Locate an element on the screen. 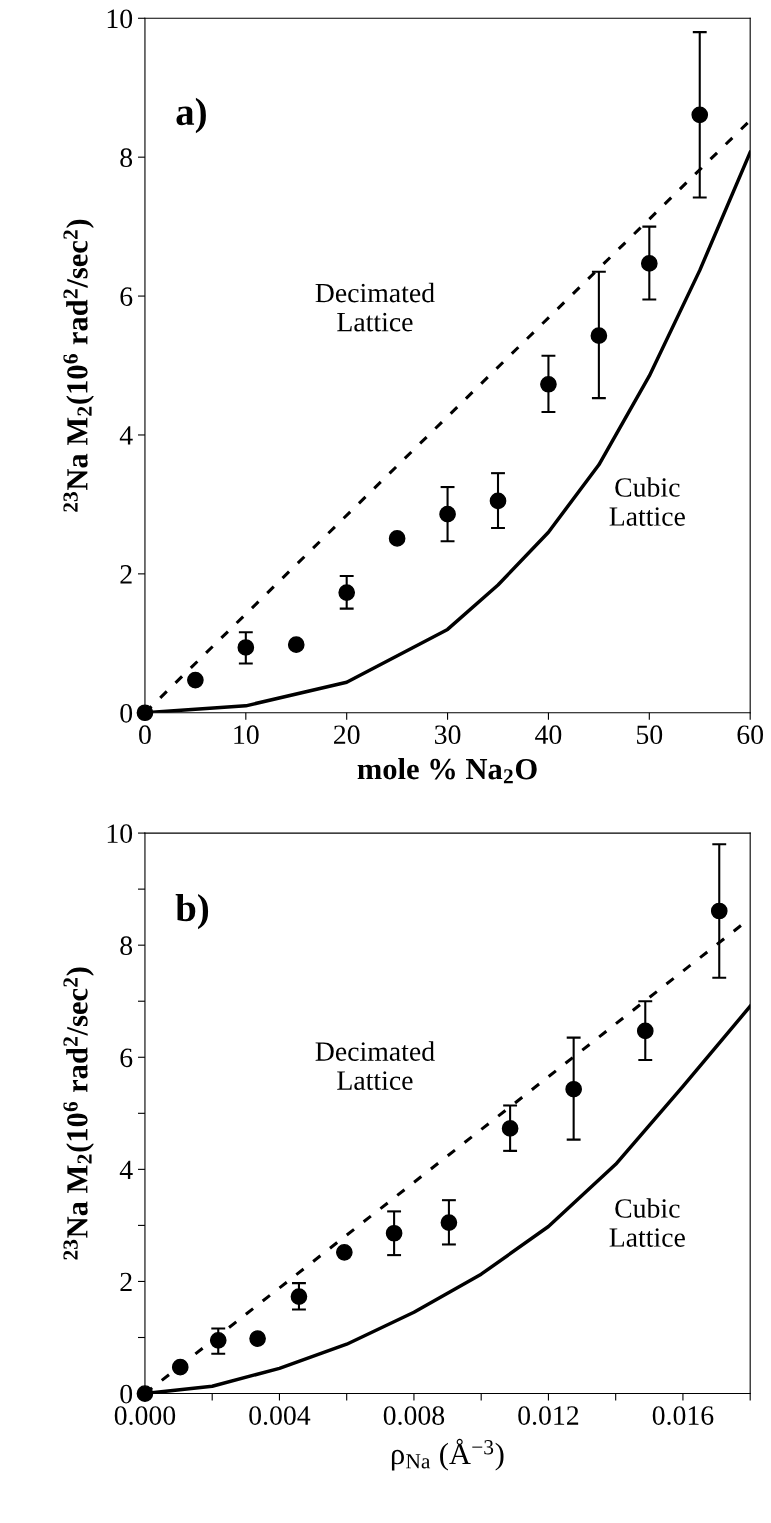  x-tick-label: 10 is located at coordinates (246, 735).